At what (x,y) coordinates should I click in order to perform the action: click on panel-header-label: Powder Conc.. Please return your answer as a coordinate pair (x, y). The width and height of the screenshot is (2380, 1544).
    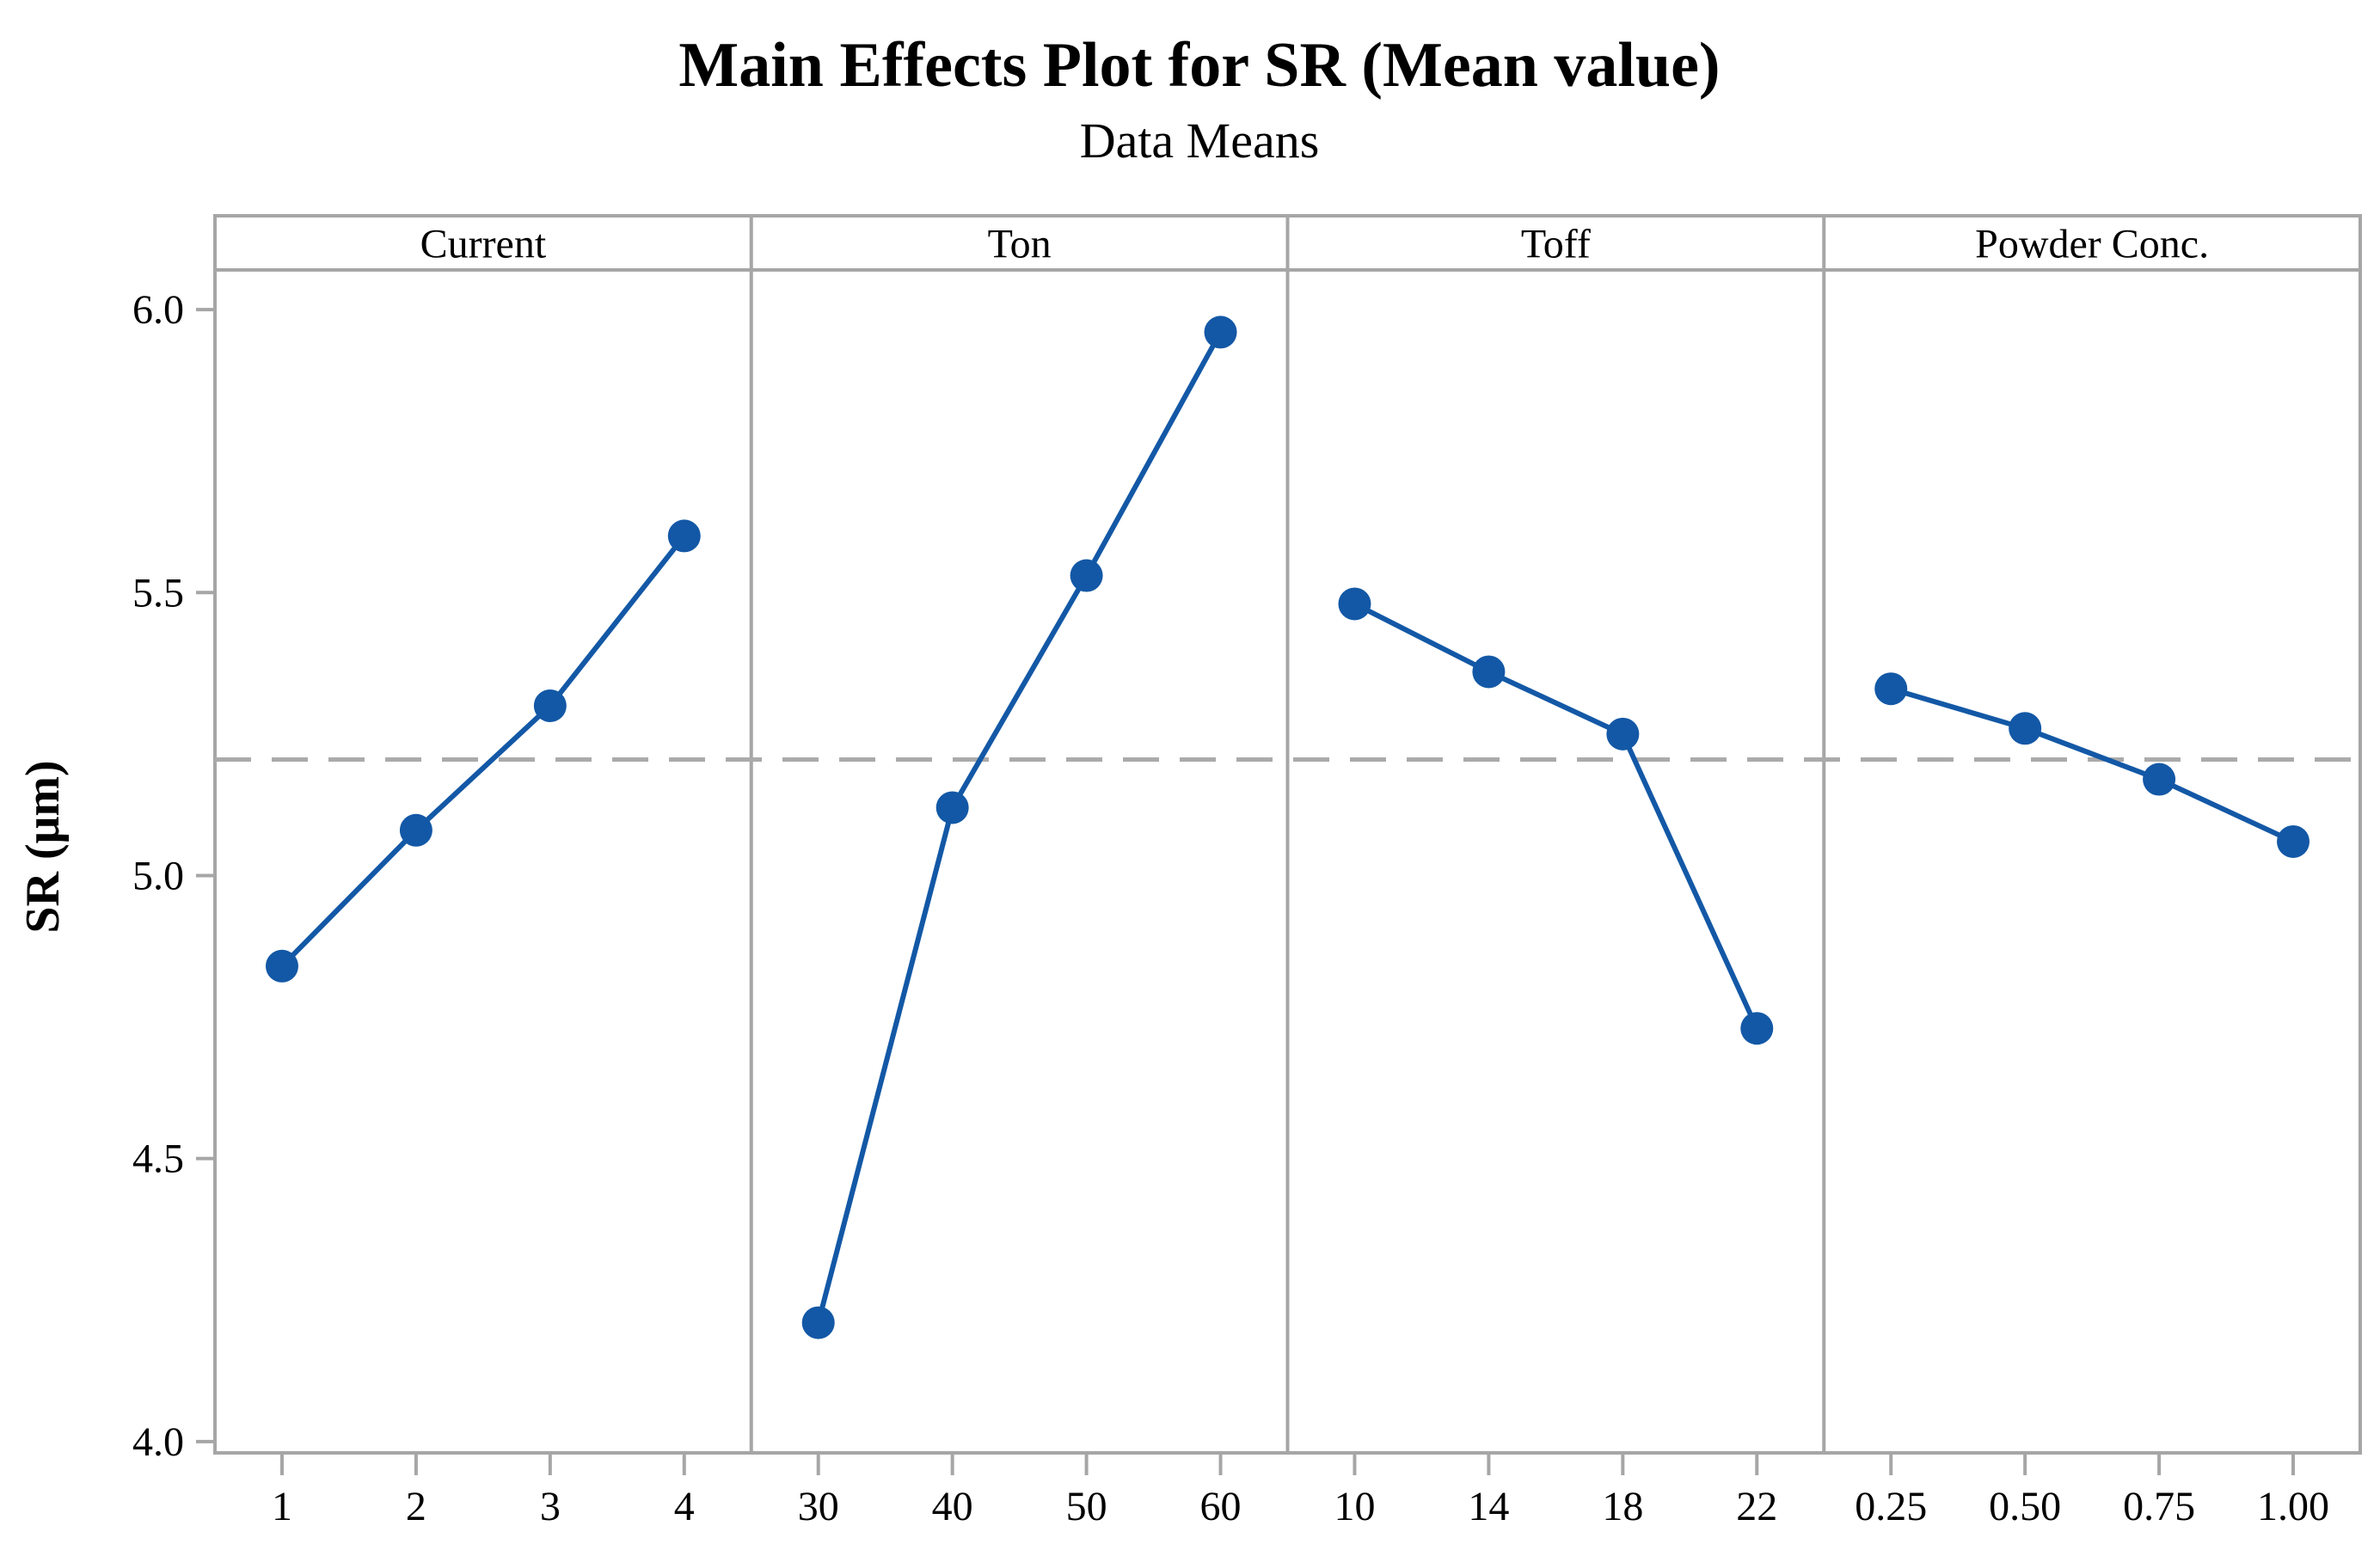
    Looking at the image, I should click on (2092, 244).